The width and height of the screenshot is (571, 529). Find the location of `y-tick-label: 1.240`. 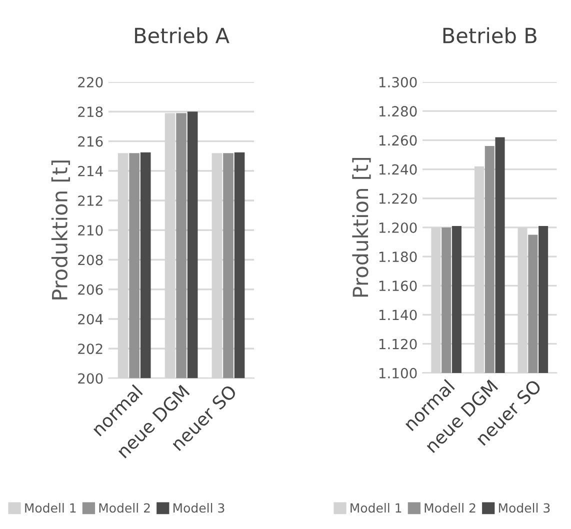

y-tick-label: 1.240 is located at coordinates (398, 169).